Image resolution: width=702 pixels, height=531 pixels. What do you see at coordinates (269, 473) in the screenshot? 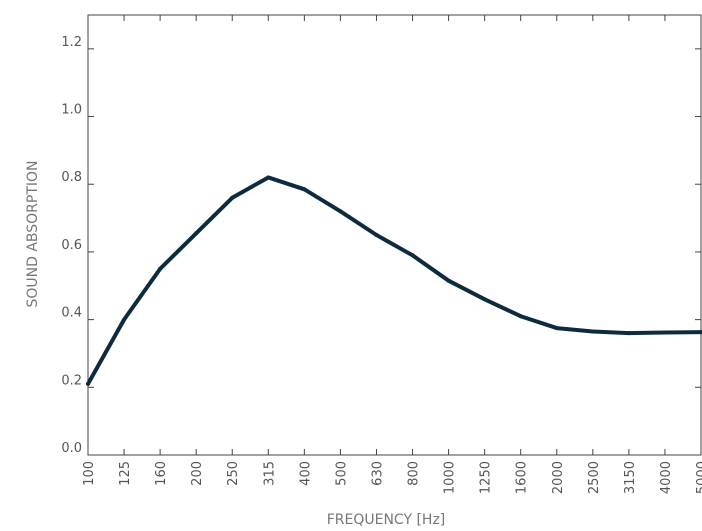
I see `x-tick-label: 315` at bounding box center [269, 473].